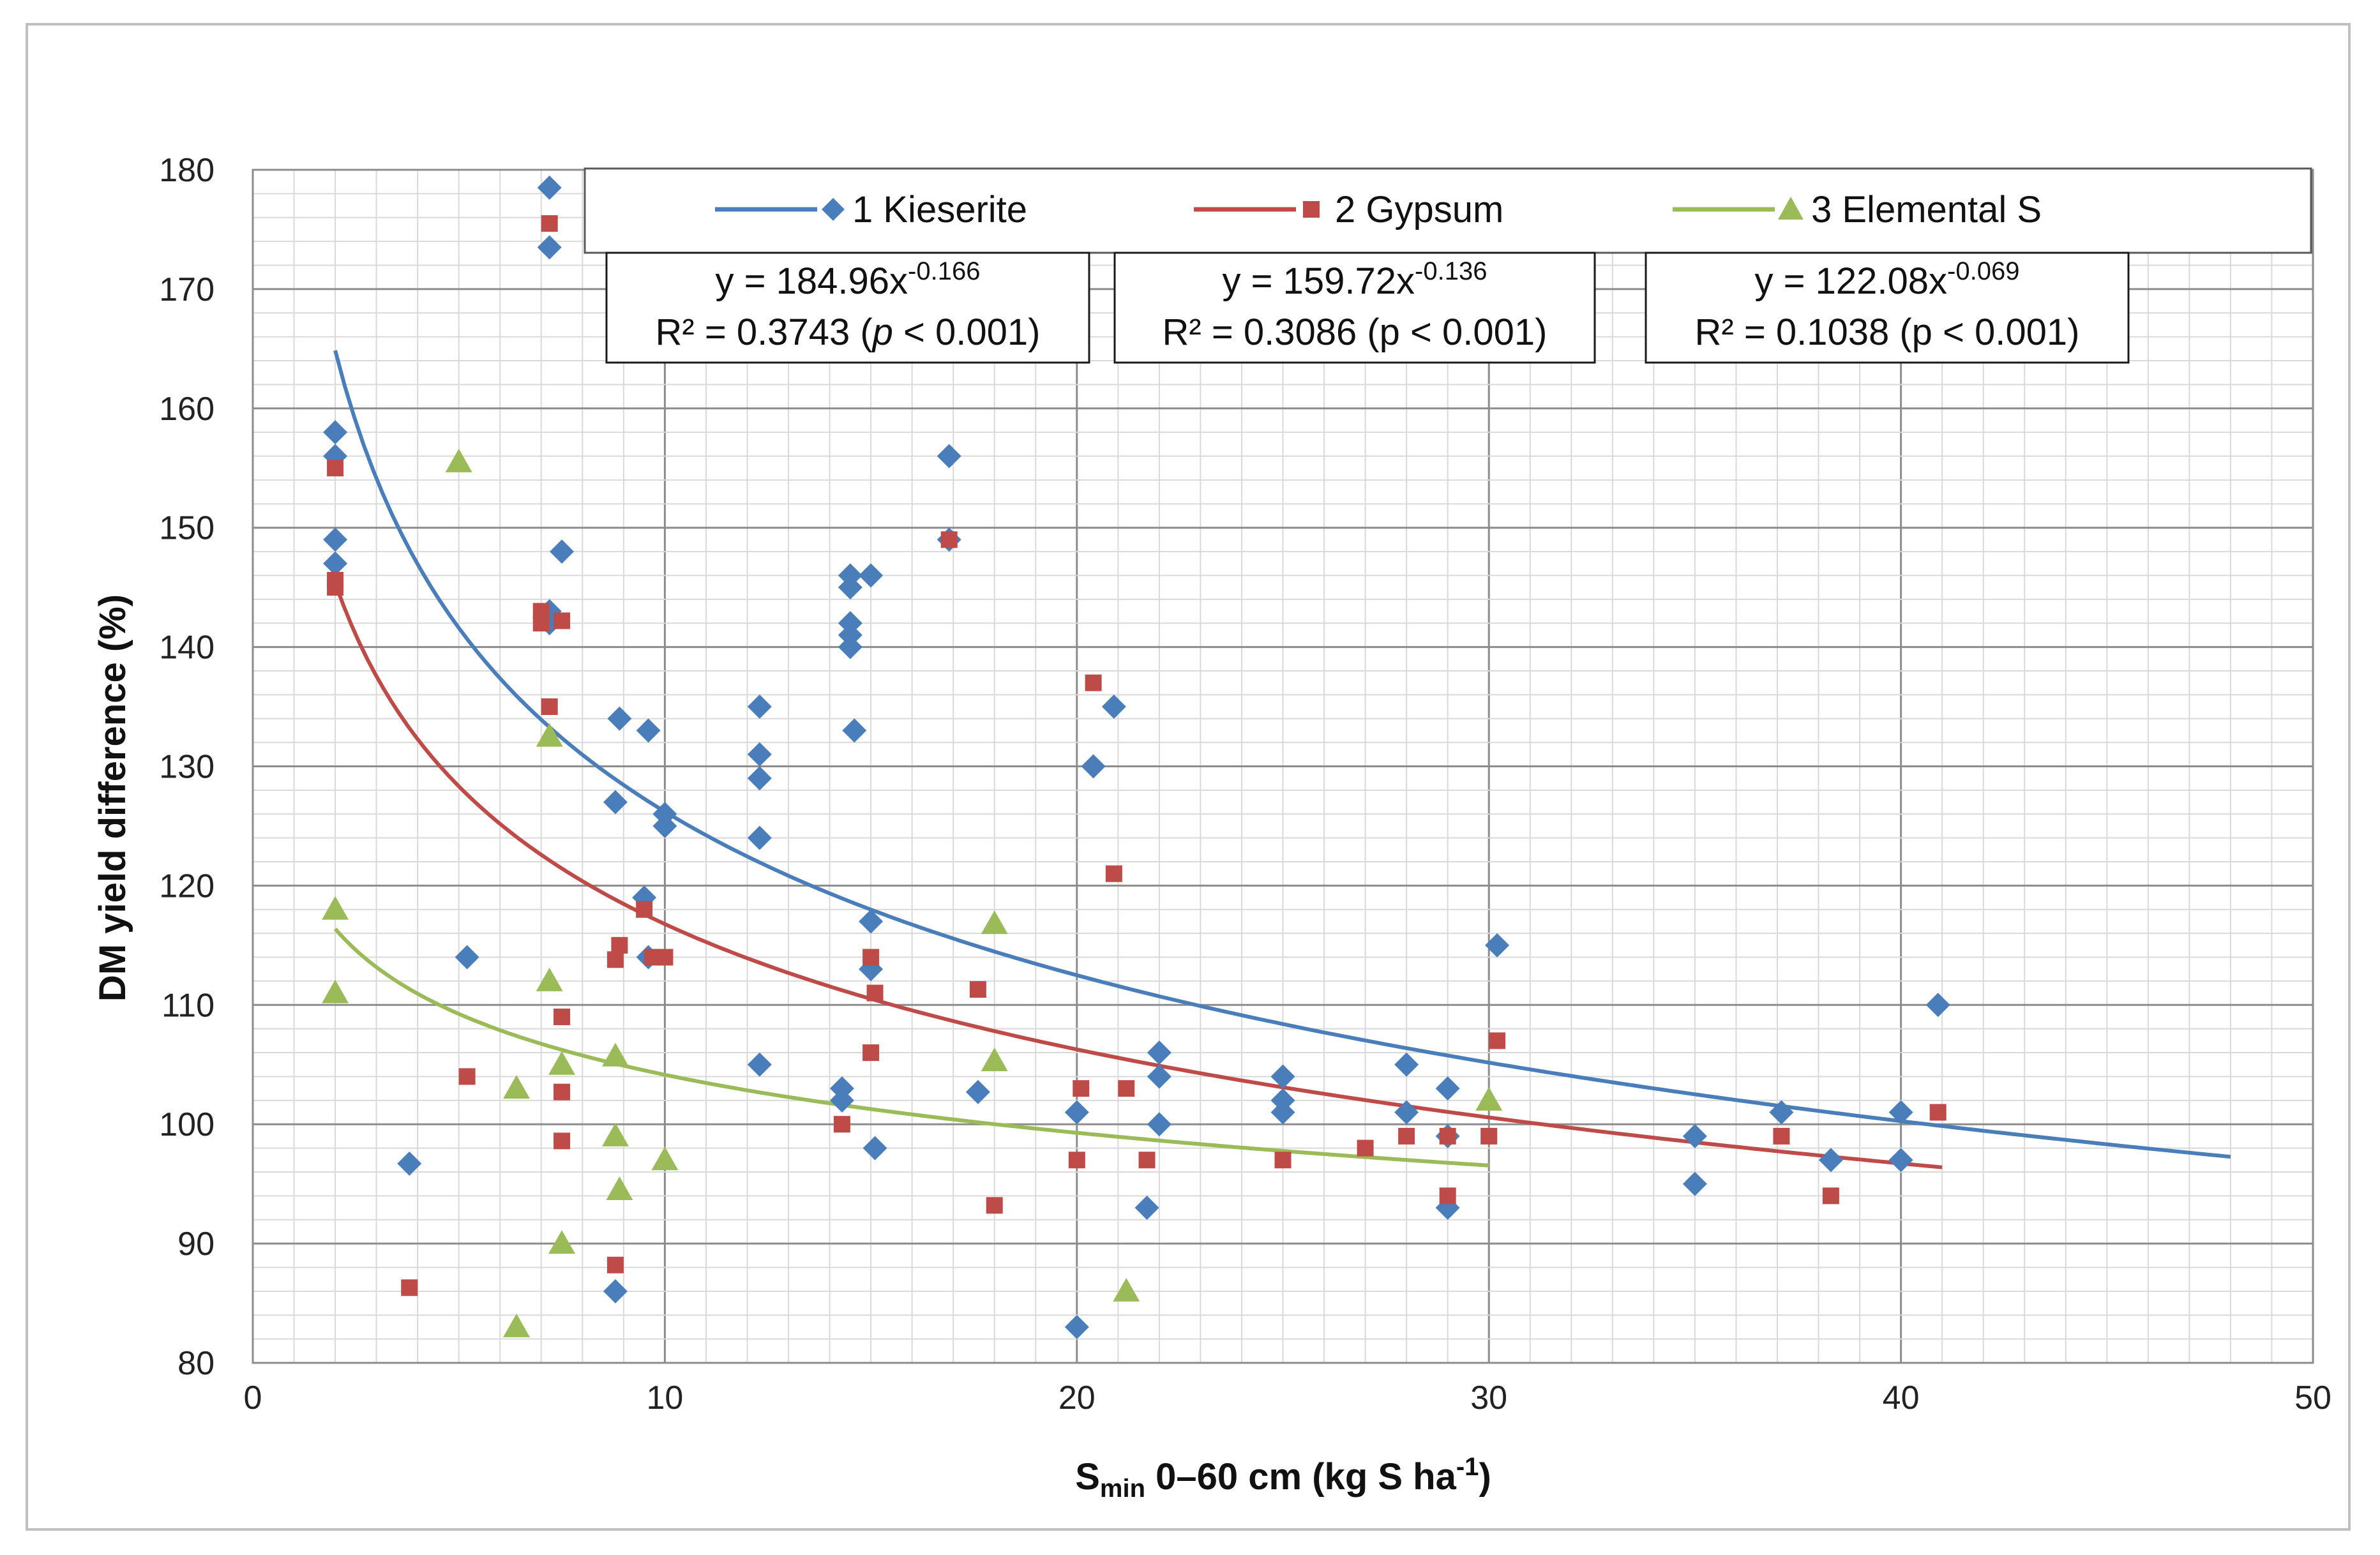  What do you see at coordinates (1983, 271) in the screenshot?
I see `equation-elemental-s-exponent: -0.069` at bounding box center [1983, 271].